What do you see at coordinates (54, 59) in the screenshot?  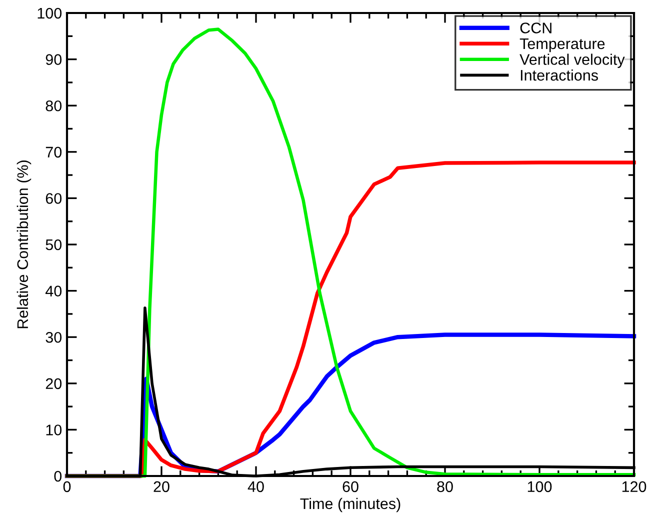 I see `y-tick-label: 90` at bounding box center [54, 59].